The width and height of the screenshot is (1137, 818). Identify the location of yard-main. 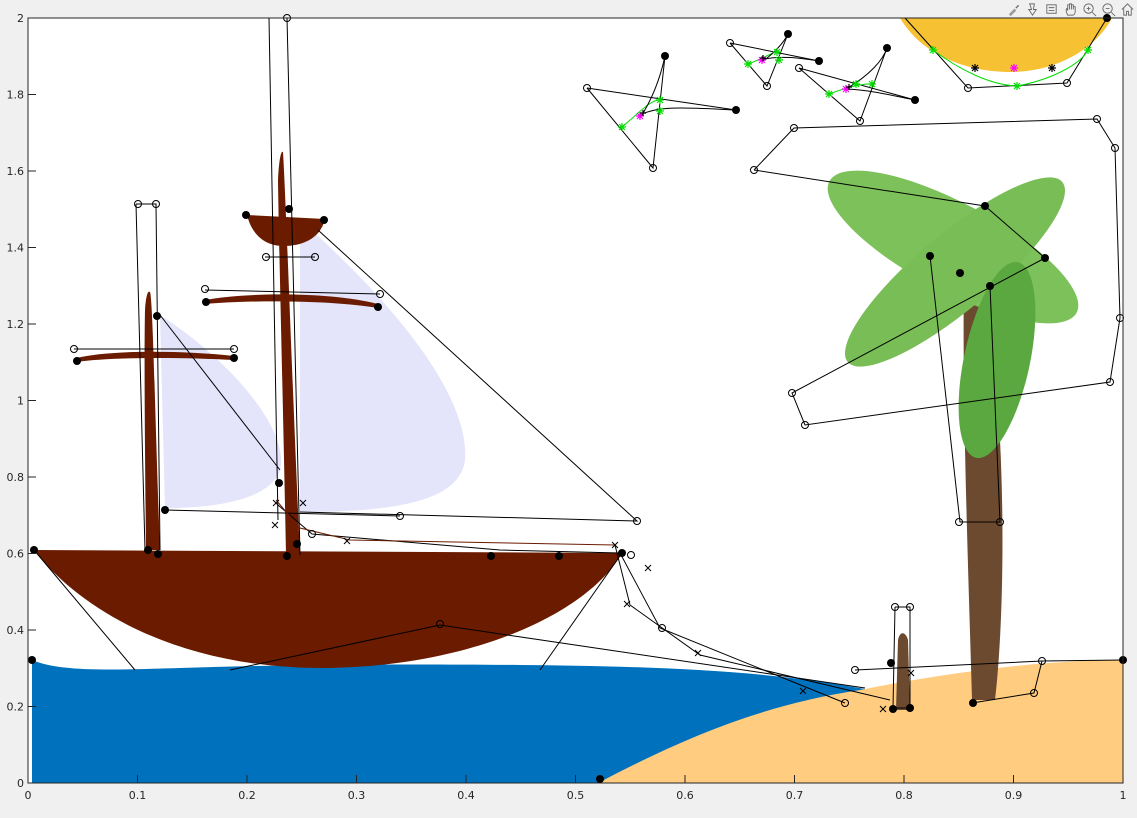
(291, 301).